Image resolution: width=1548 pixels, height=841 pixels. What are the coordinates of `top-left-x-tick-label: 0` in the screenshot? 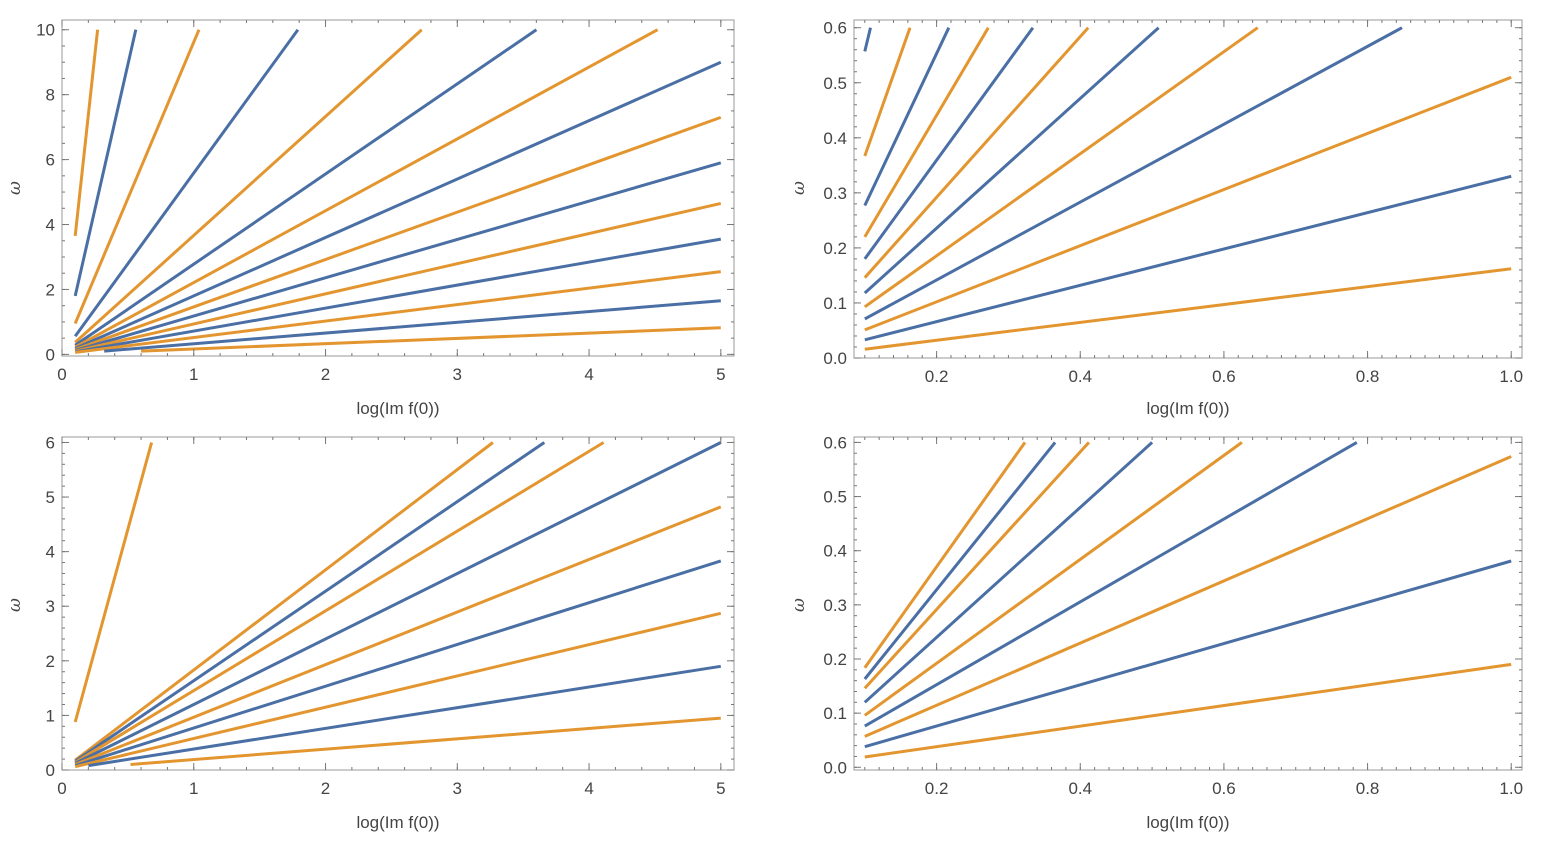 It's located at (61, 374).